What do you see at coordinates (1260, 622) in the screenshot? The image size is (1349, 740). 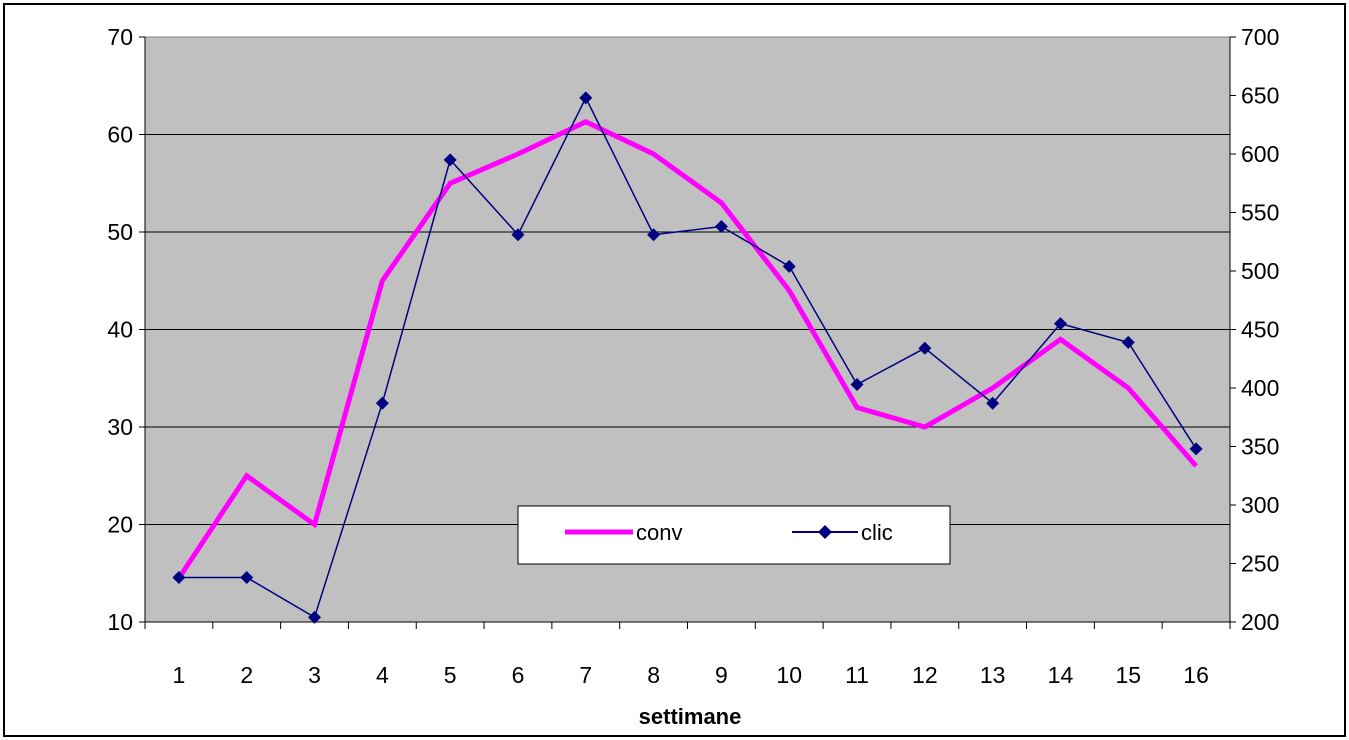 I see `right-tick-label: 200` at bounding box center [1260, 622].